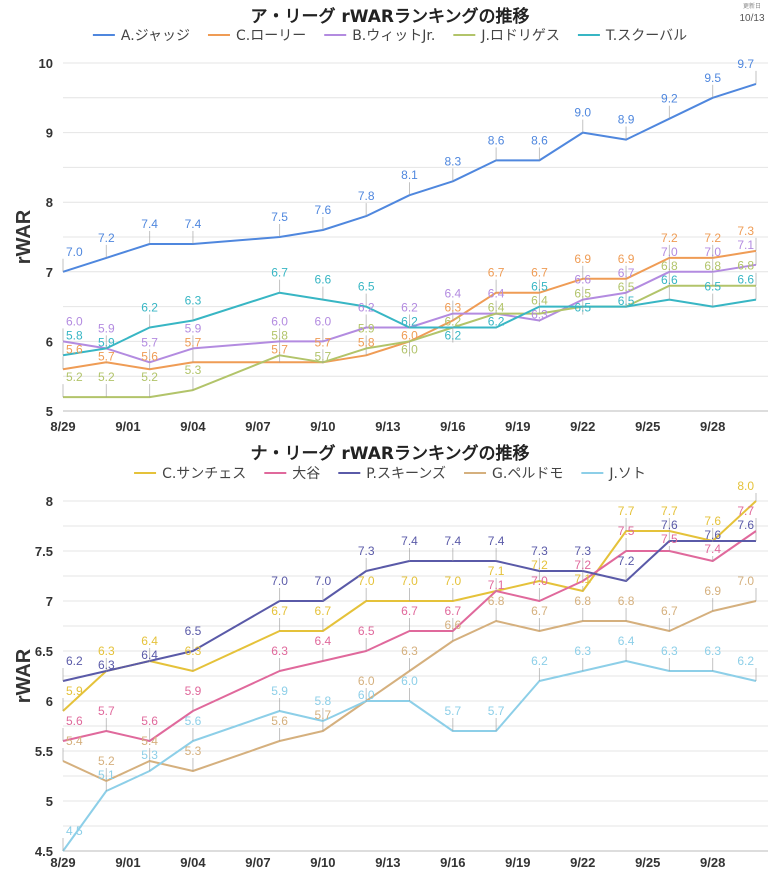  Describe the element at coordinates (49, 701) in the screenshot. I see `y-tick-label: 6` at that location.